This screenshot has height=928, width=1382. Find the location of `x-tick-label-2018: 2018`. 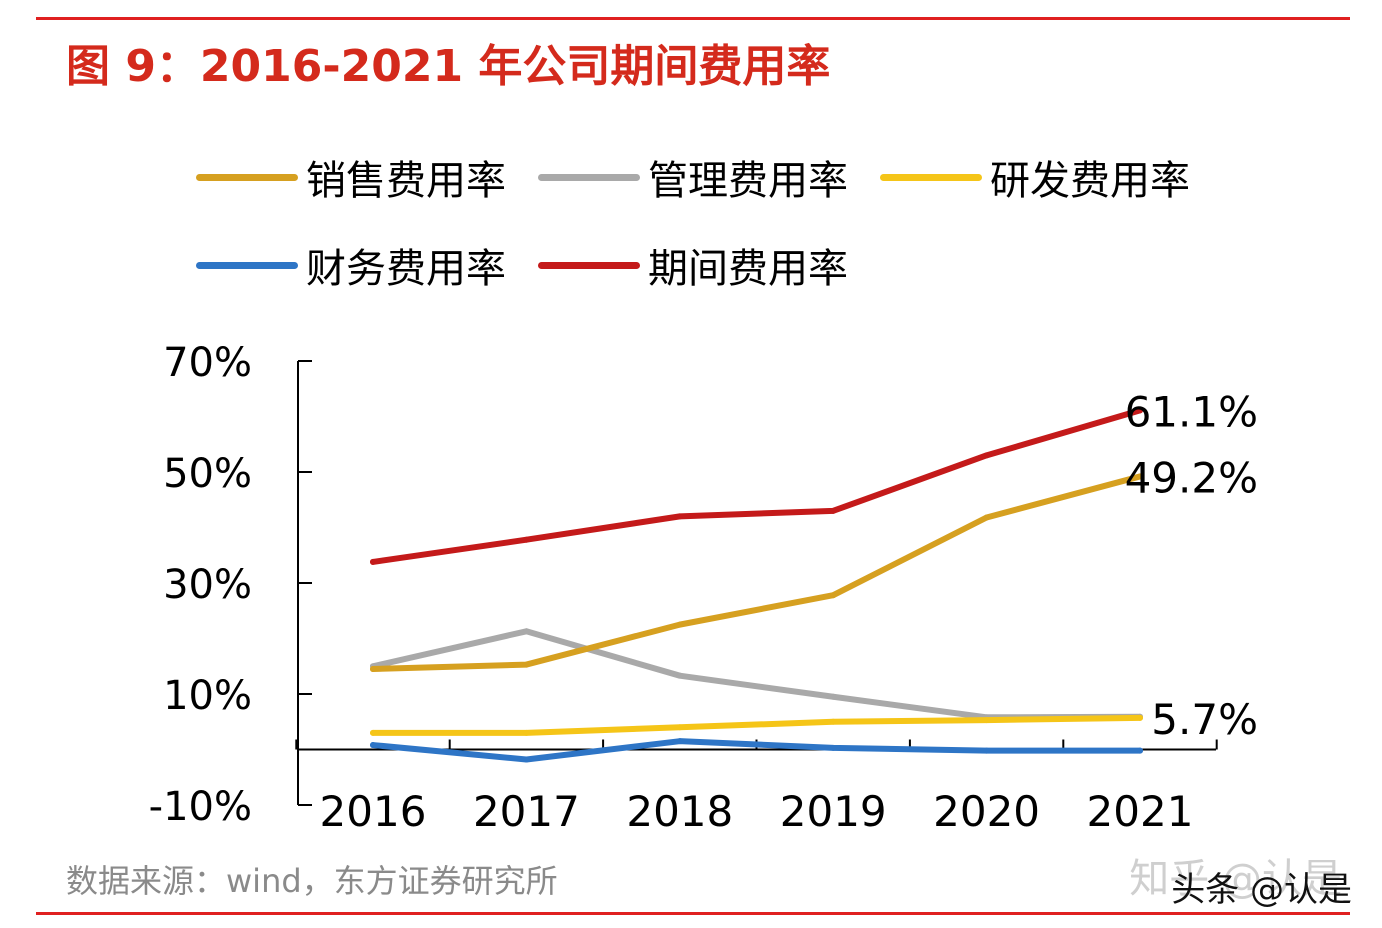

x-tick-label-2018: 2018 is located at coordinates (679, 811).